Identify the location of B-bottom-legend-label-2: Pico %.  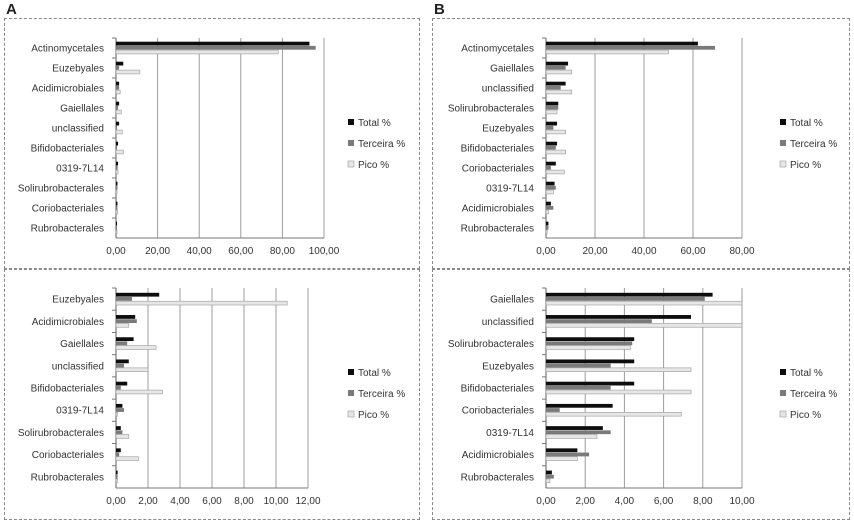
(805, 415).